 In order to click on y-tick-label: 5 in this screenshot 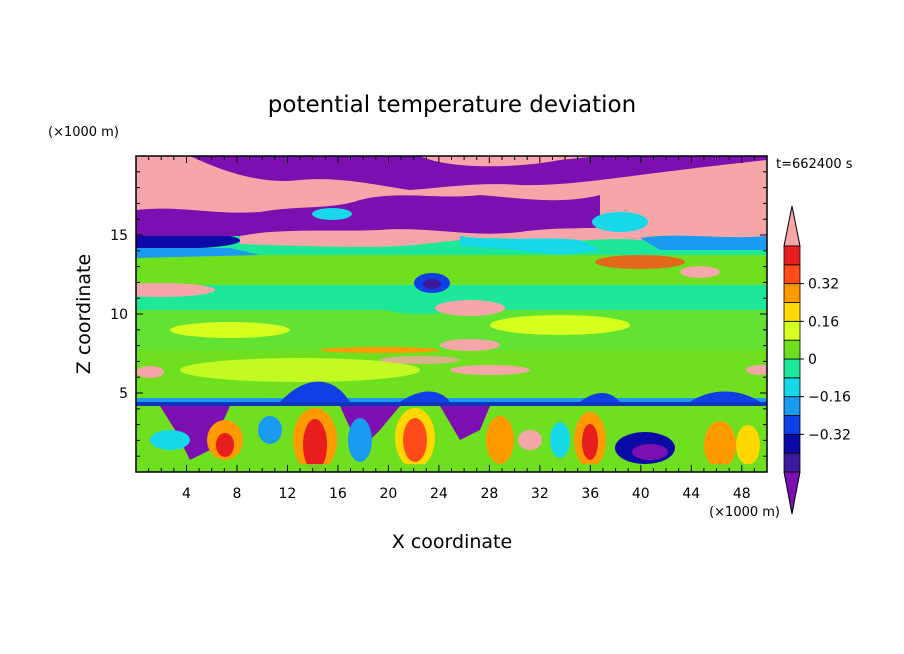, I will do `click(123, 394)`.